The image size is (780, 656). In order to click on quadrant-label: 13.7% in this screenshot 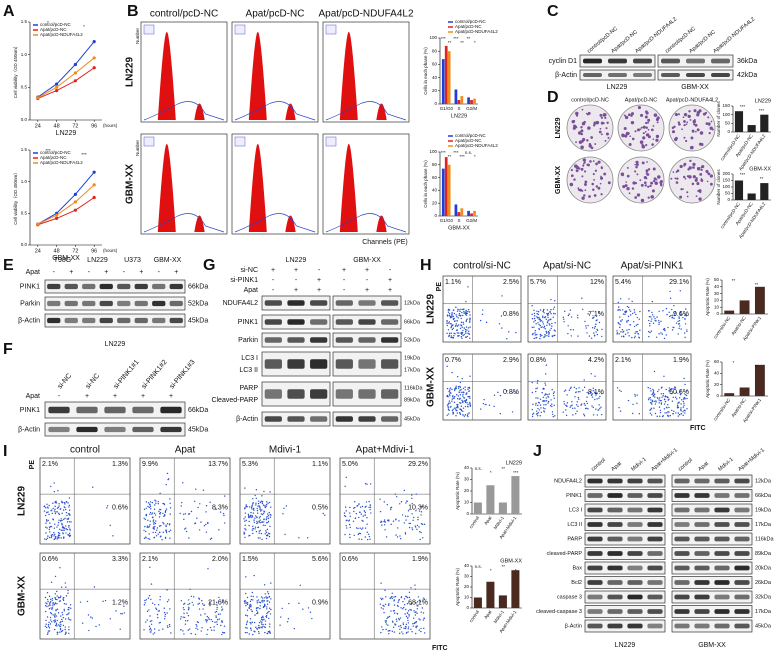, I will do `click(218, 464)`.